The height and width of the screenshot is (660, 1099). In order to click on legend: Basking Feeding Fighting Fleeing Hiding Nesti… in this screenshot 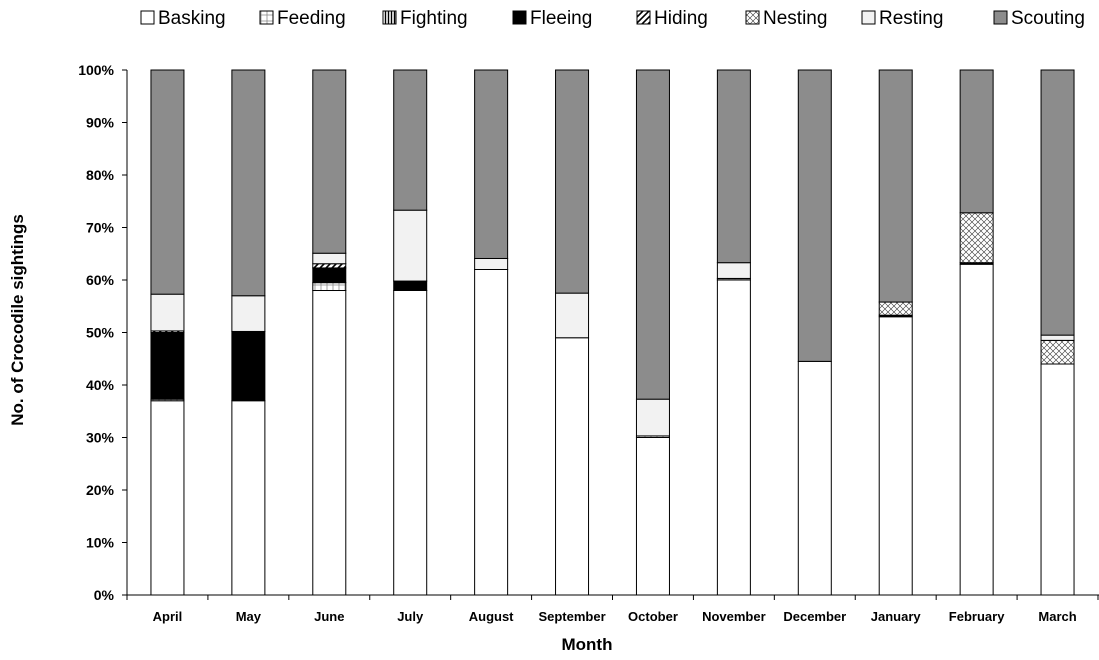, I will do `click(612, 18)`.